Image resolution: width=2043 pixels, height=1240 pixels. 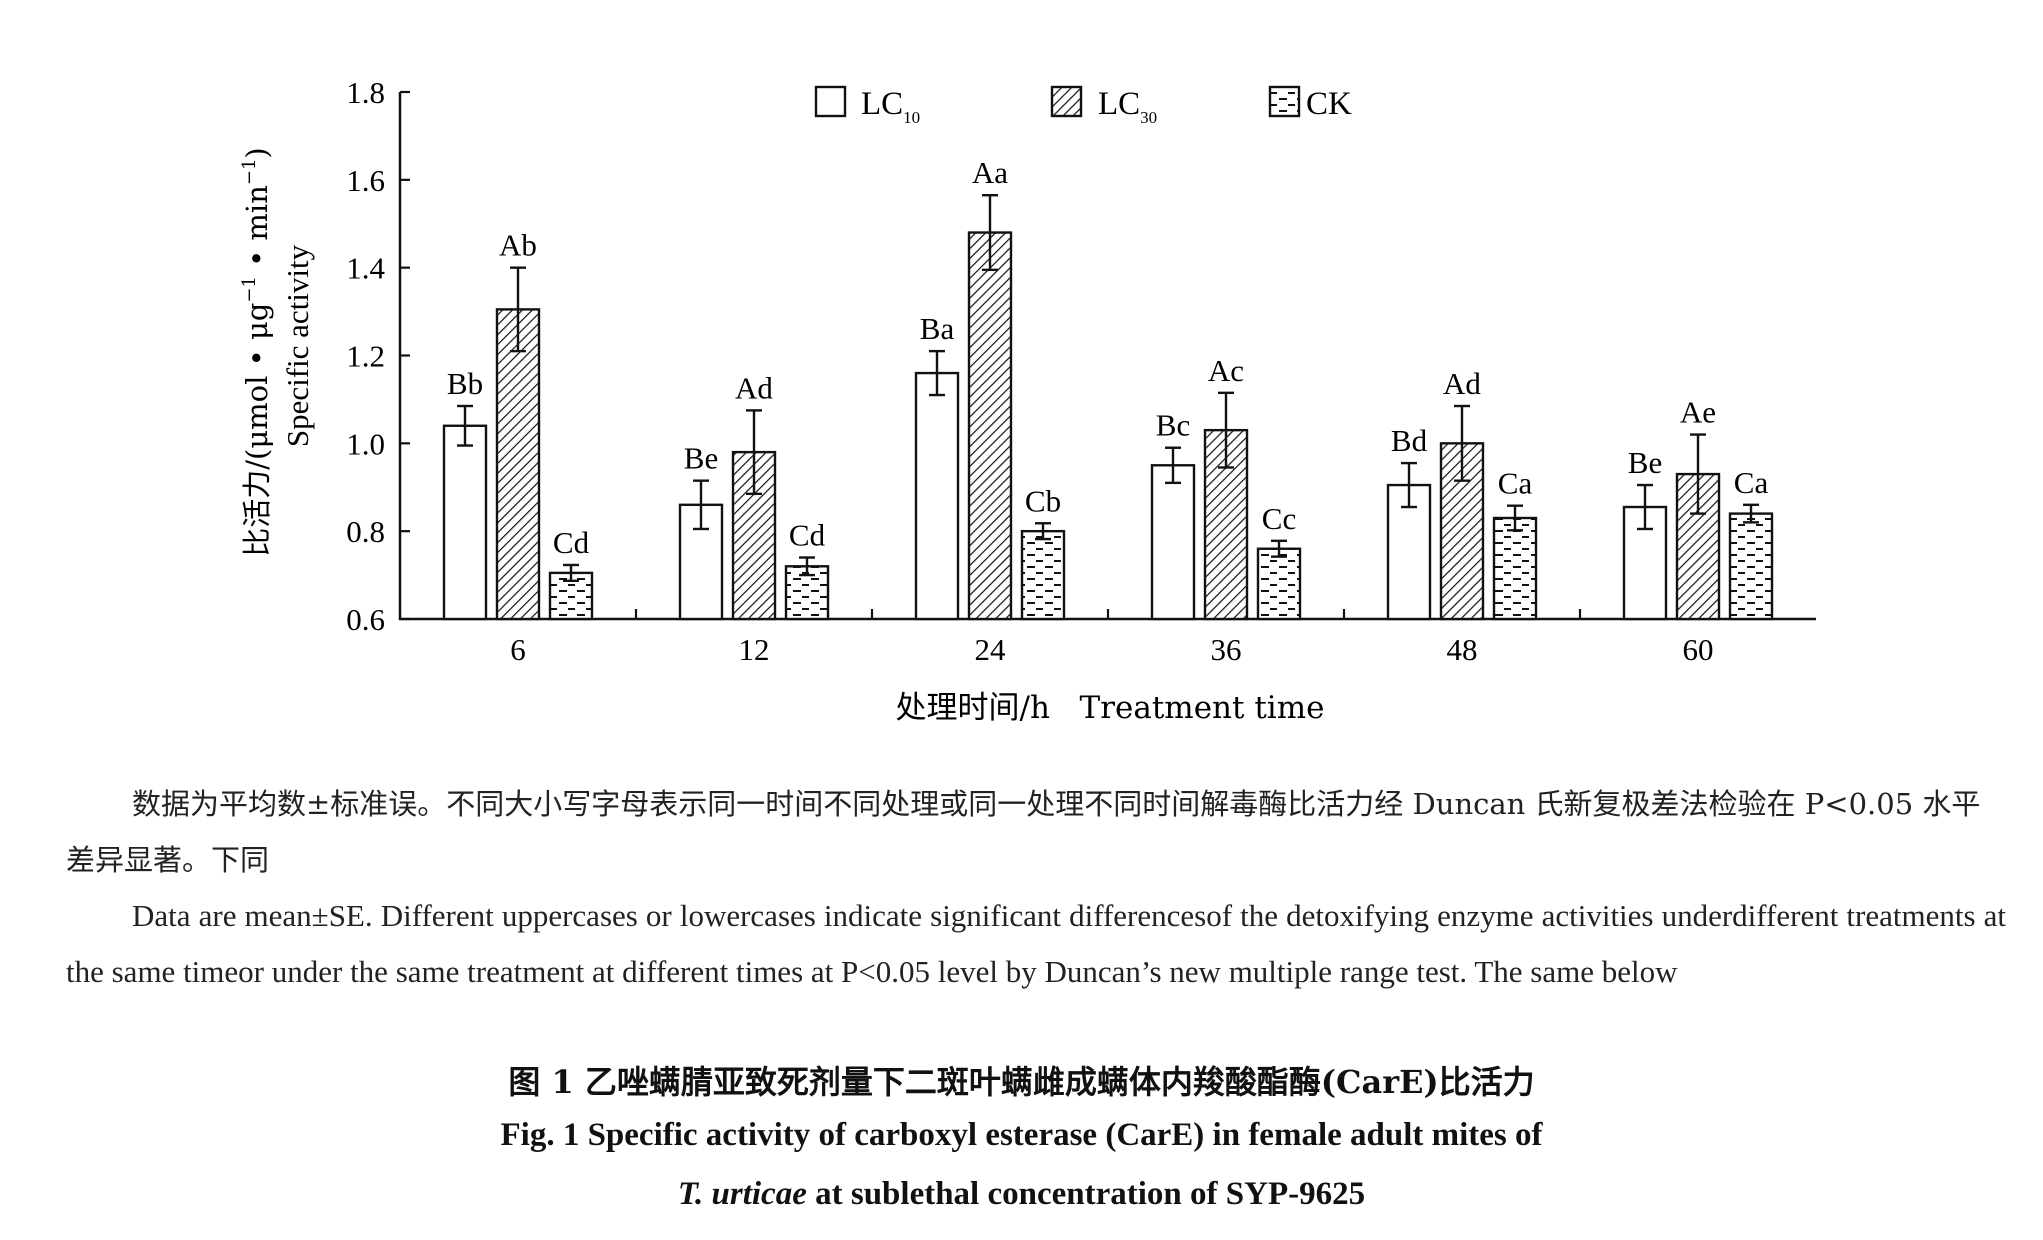 I want to click on legend-item-lc30: LC30, so click(x=1103, y=106).